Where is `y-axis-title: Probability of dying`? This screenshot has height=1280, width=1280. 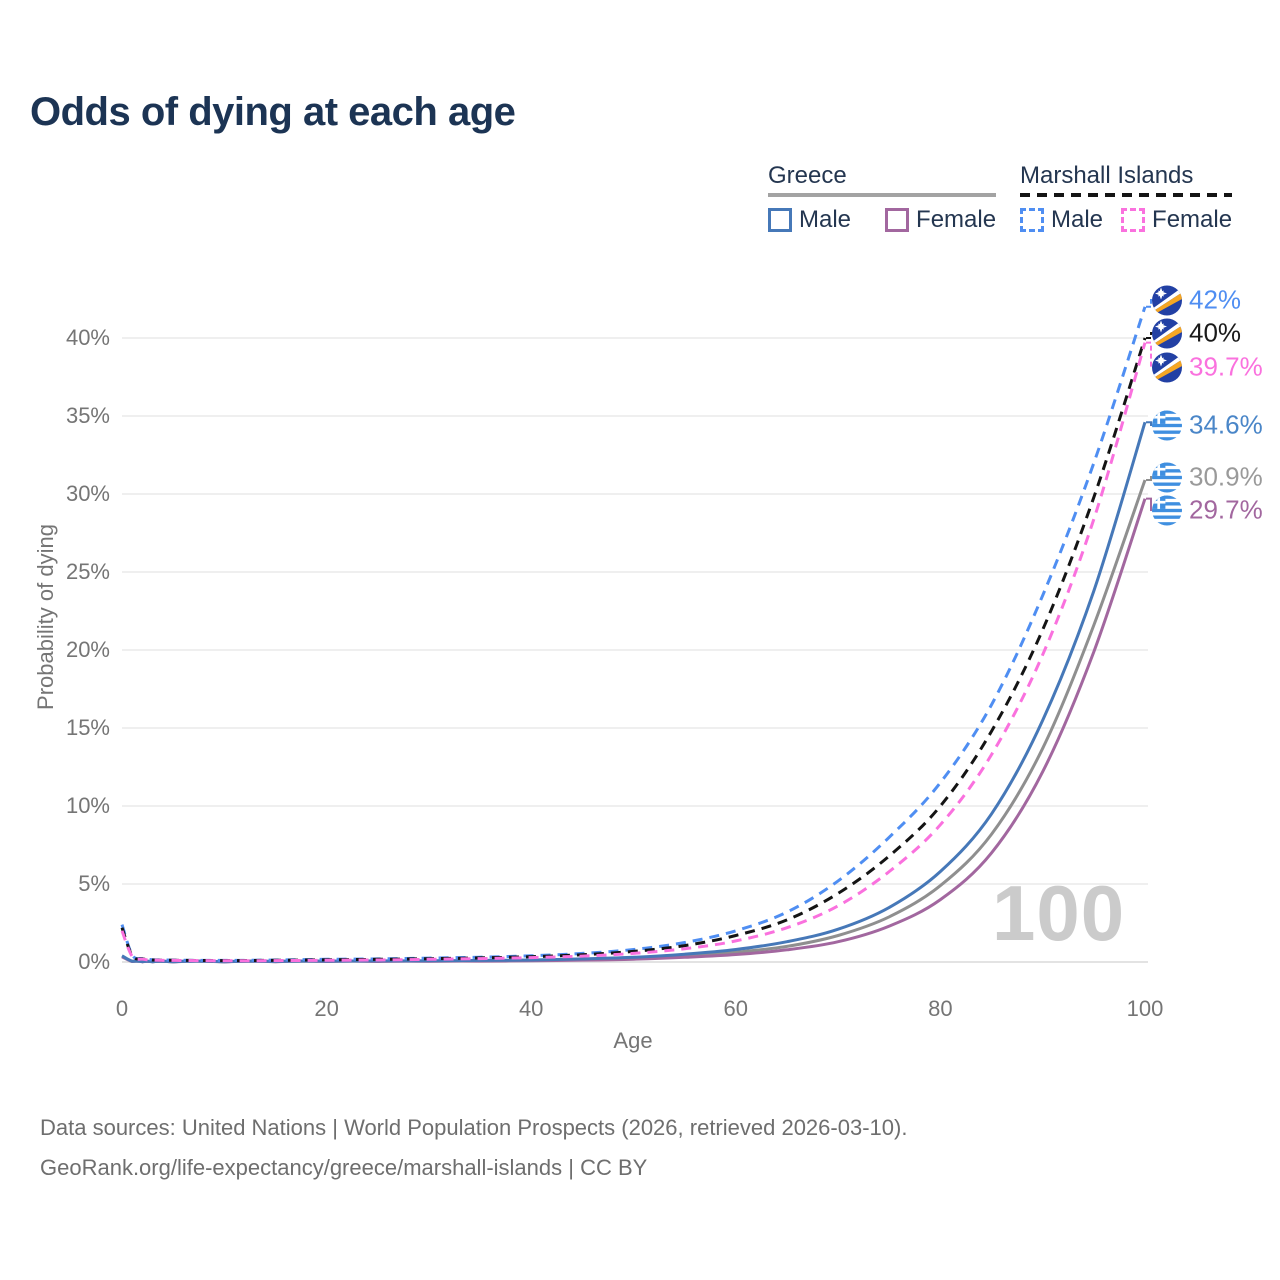 y-axis-title: Probability of dying is located at coordinates (45, 617).